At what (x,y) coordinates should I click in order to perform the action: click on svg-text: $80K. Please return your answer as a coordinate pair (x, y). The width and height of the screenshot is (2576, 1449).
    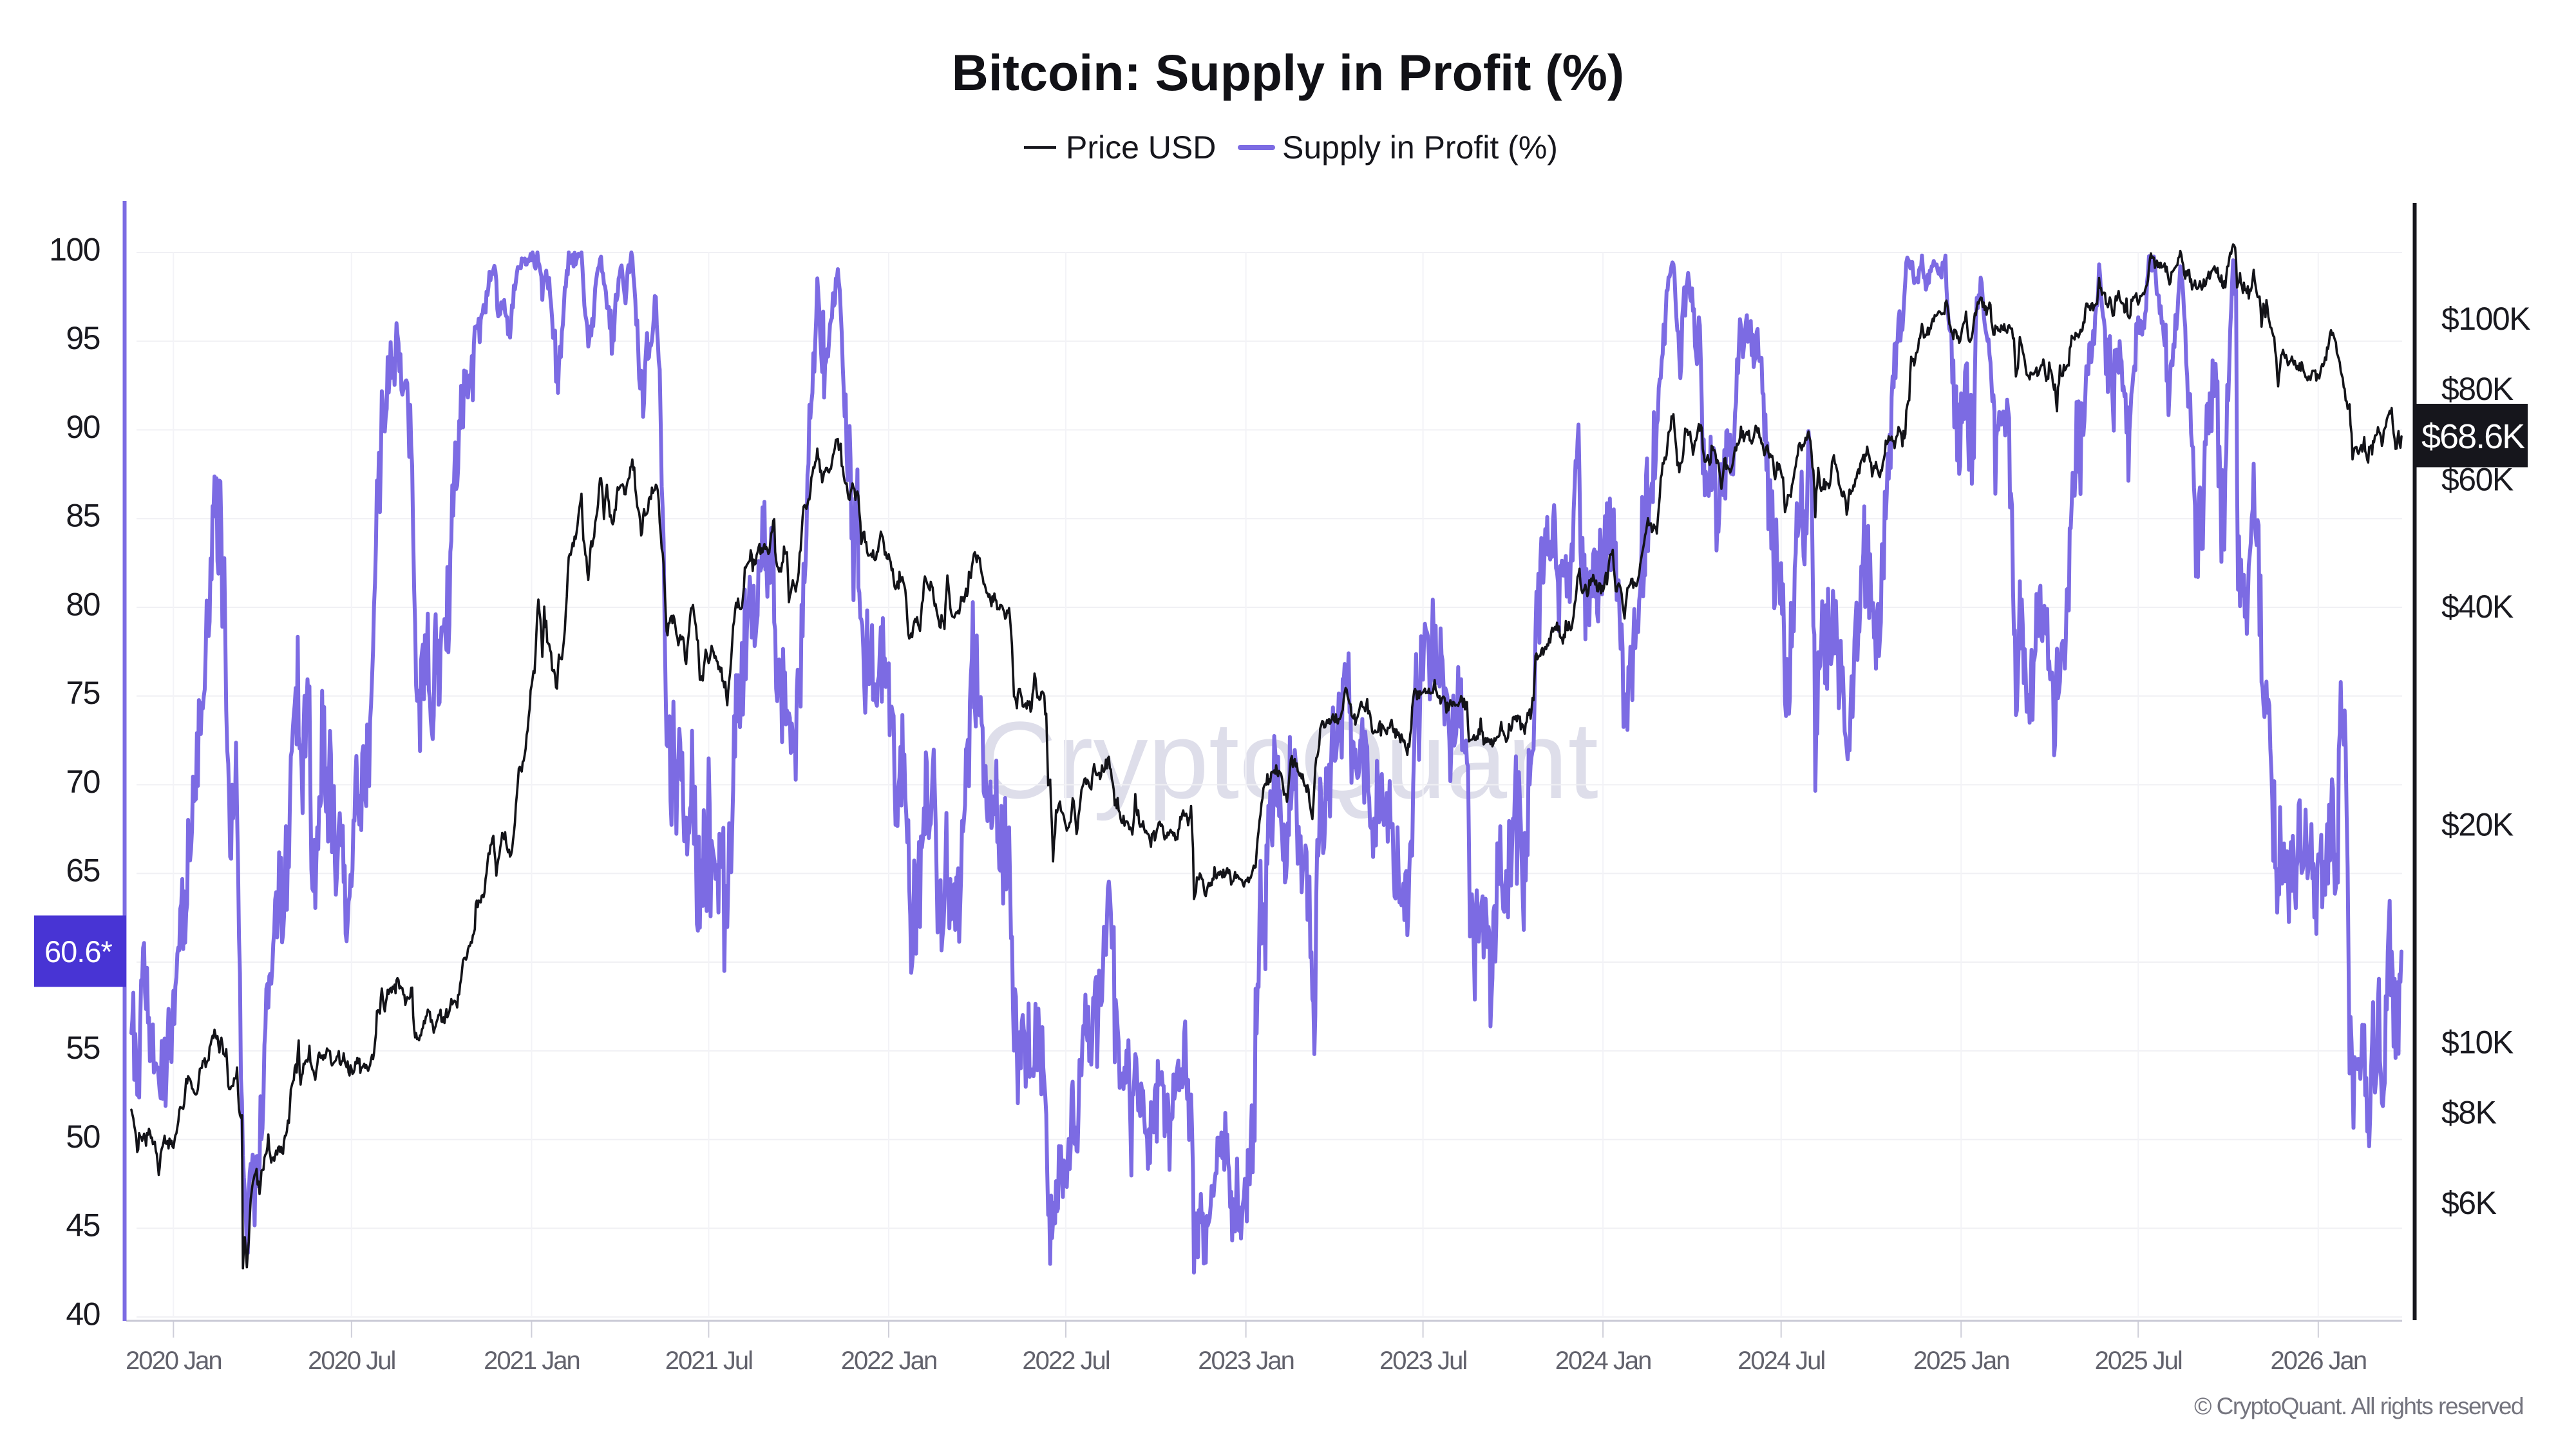
    Looking at the image, I should click on (2477, 389).